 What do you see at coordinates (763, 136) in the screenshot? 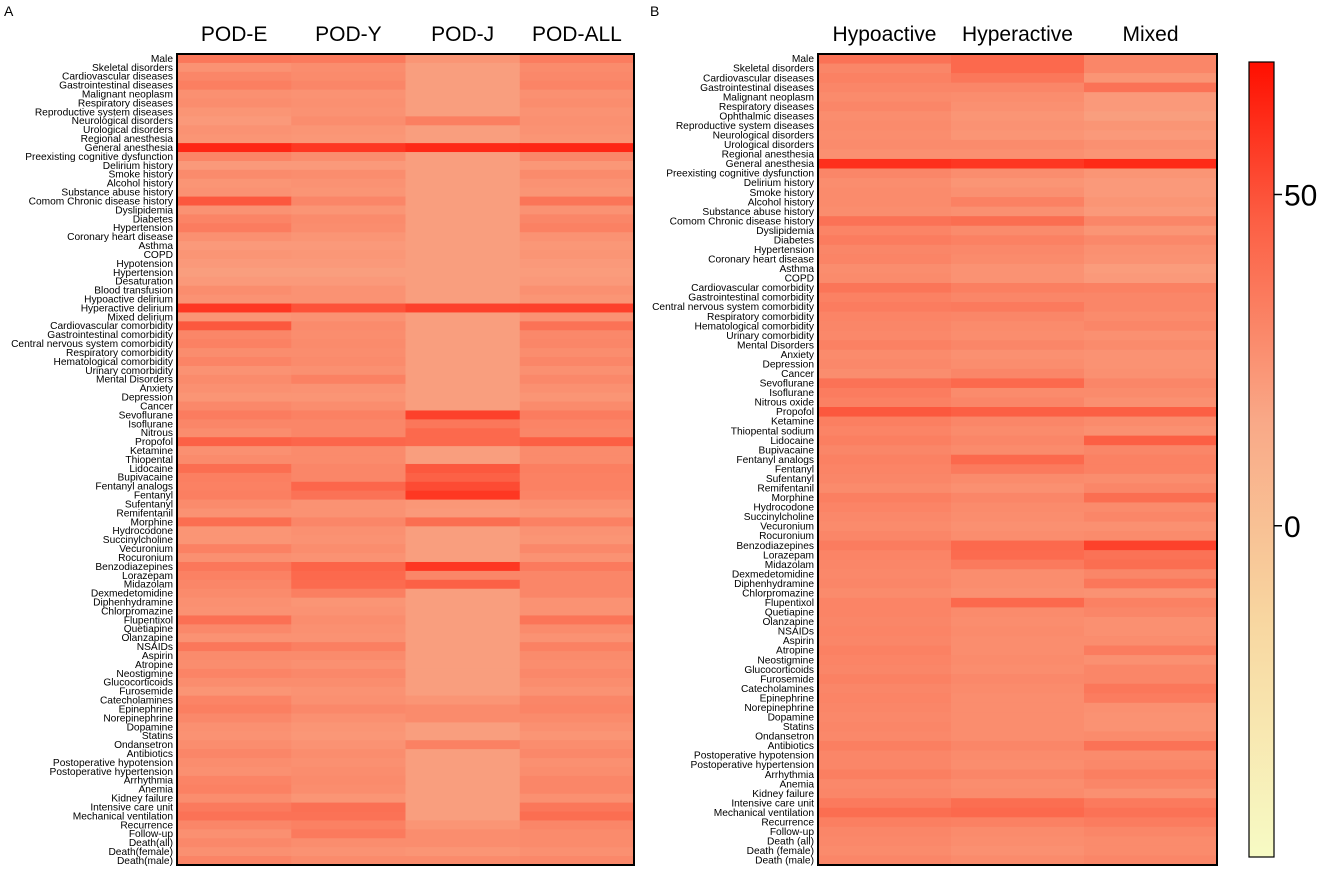
I see `row-label-neurological-disorders: Neurological disorders` at bounding box center [763, 136].